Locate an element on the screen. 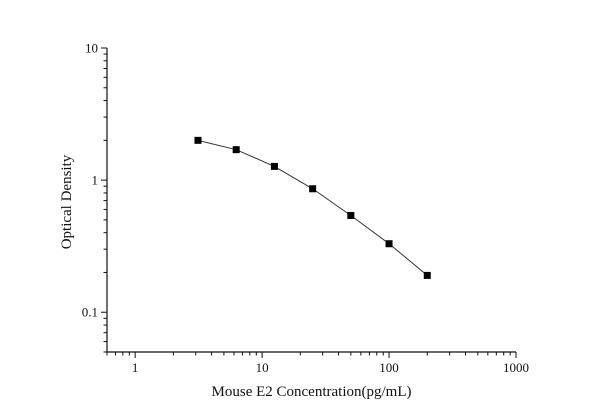 The image size is (600, 419). x-axis-title: Mouse E2 Concentration(pg/mL) is located at coordinates (312, 392).